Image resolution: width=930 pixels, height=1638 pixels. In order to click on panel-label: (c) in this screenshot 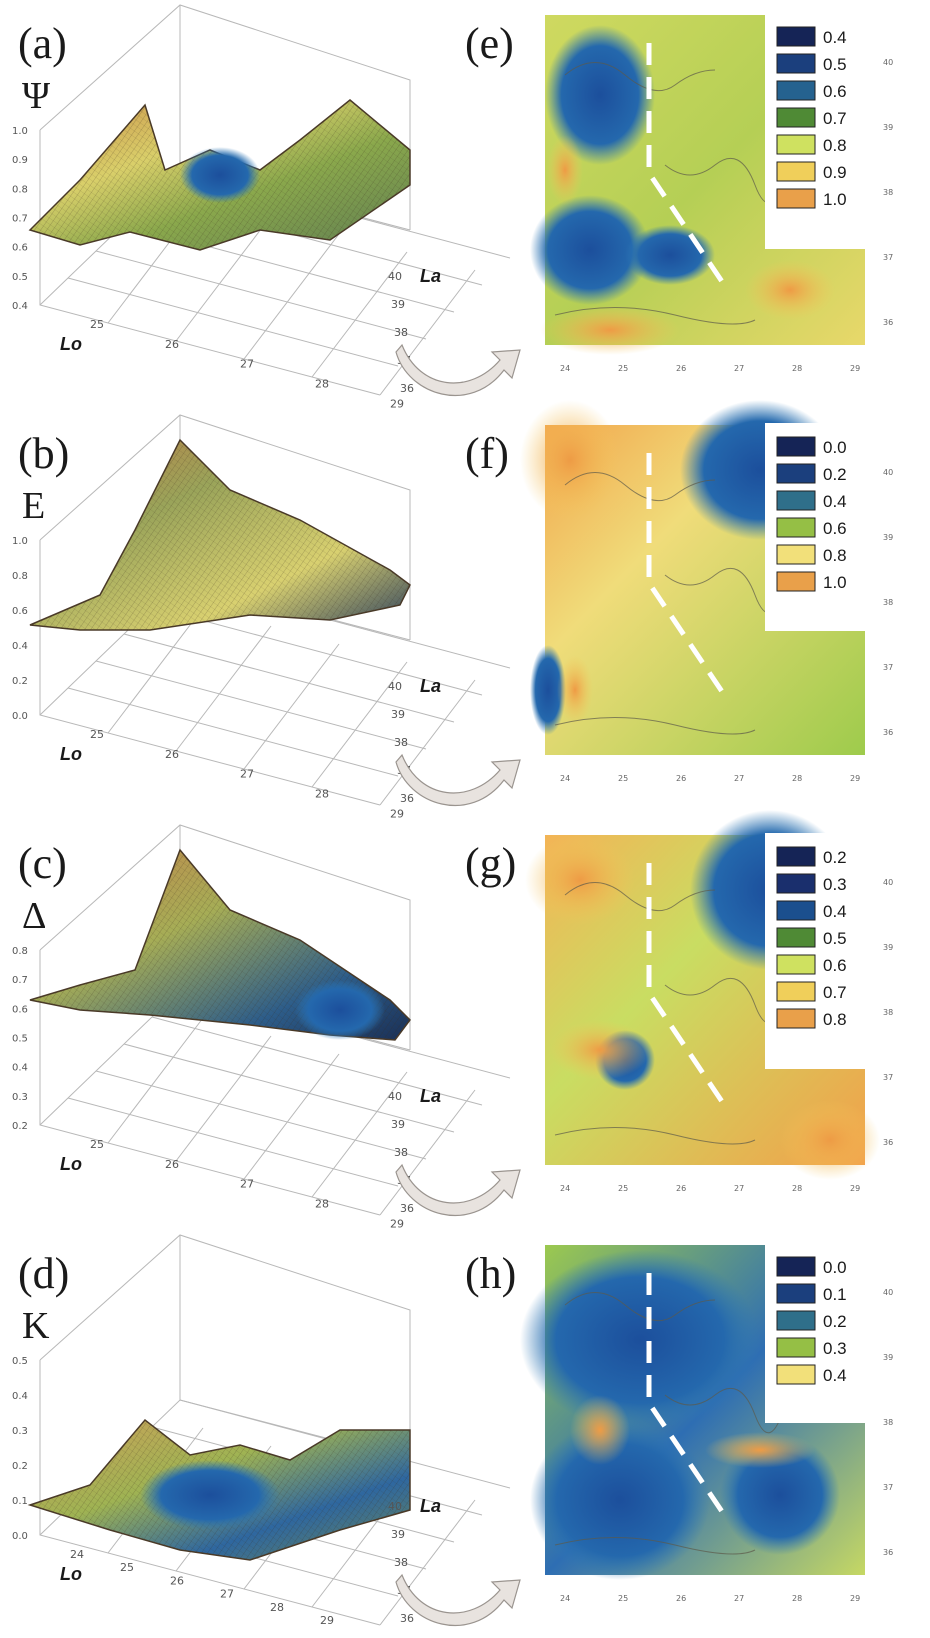, I will do `click(42, 863)`.